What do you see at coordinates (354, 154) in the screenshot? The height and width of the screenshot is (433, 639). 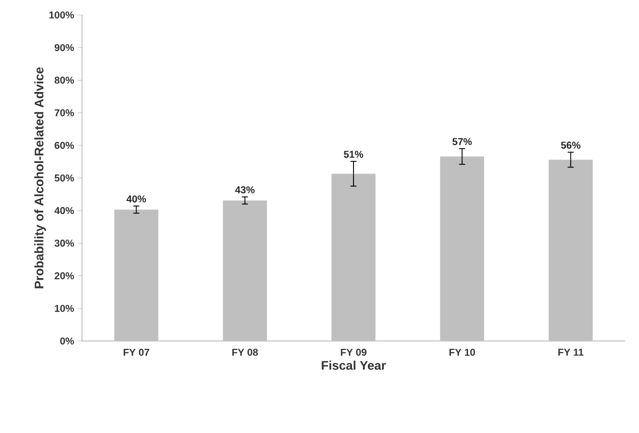 I see `data-label: 51%` at bounding box center [354, 154].